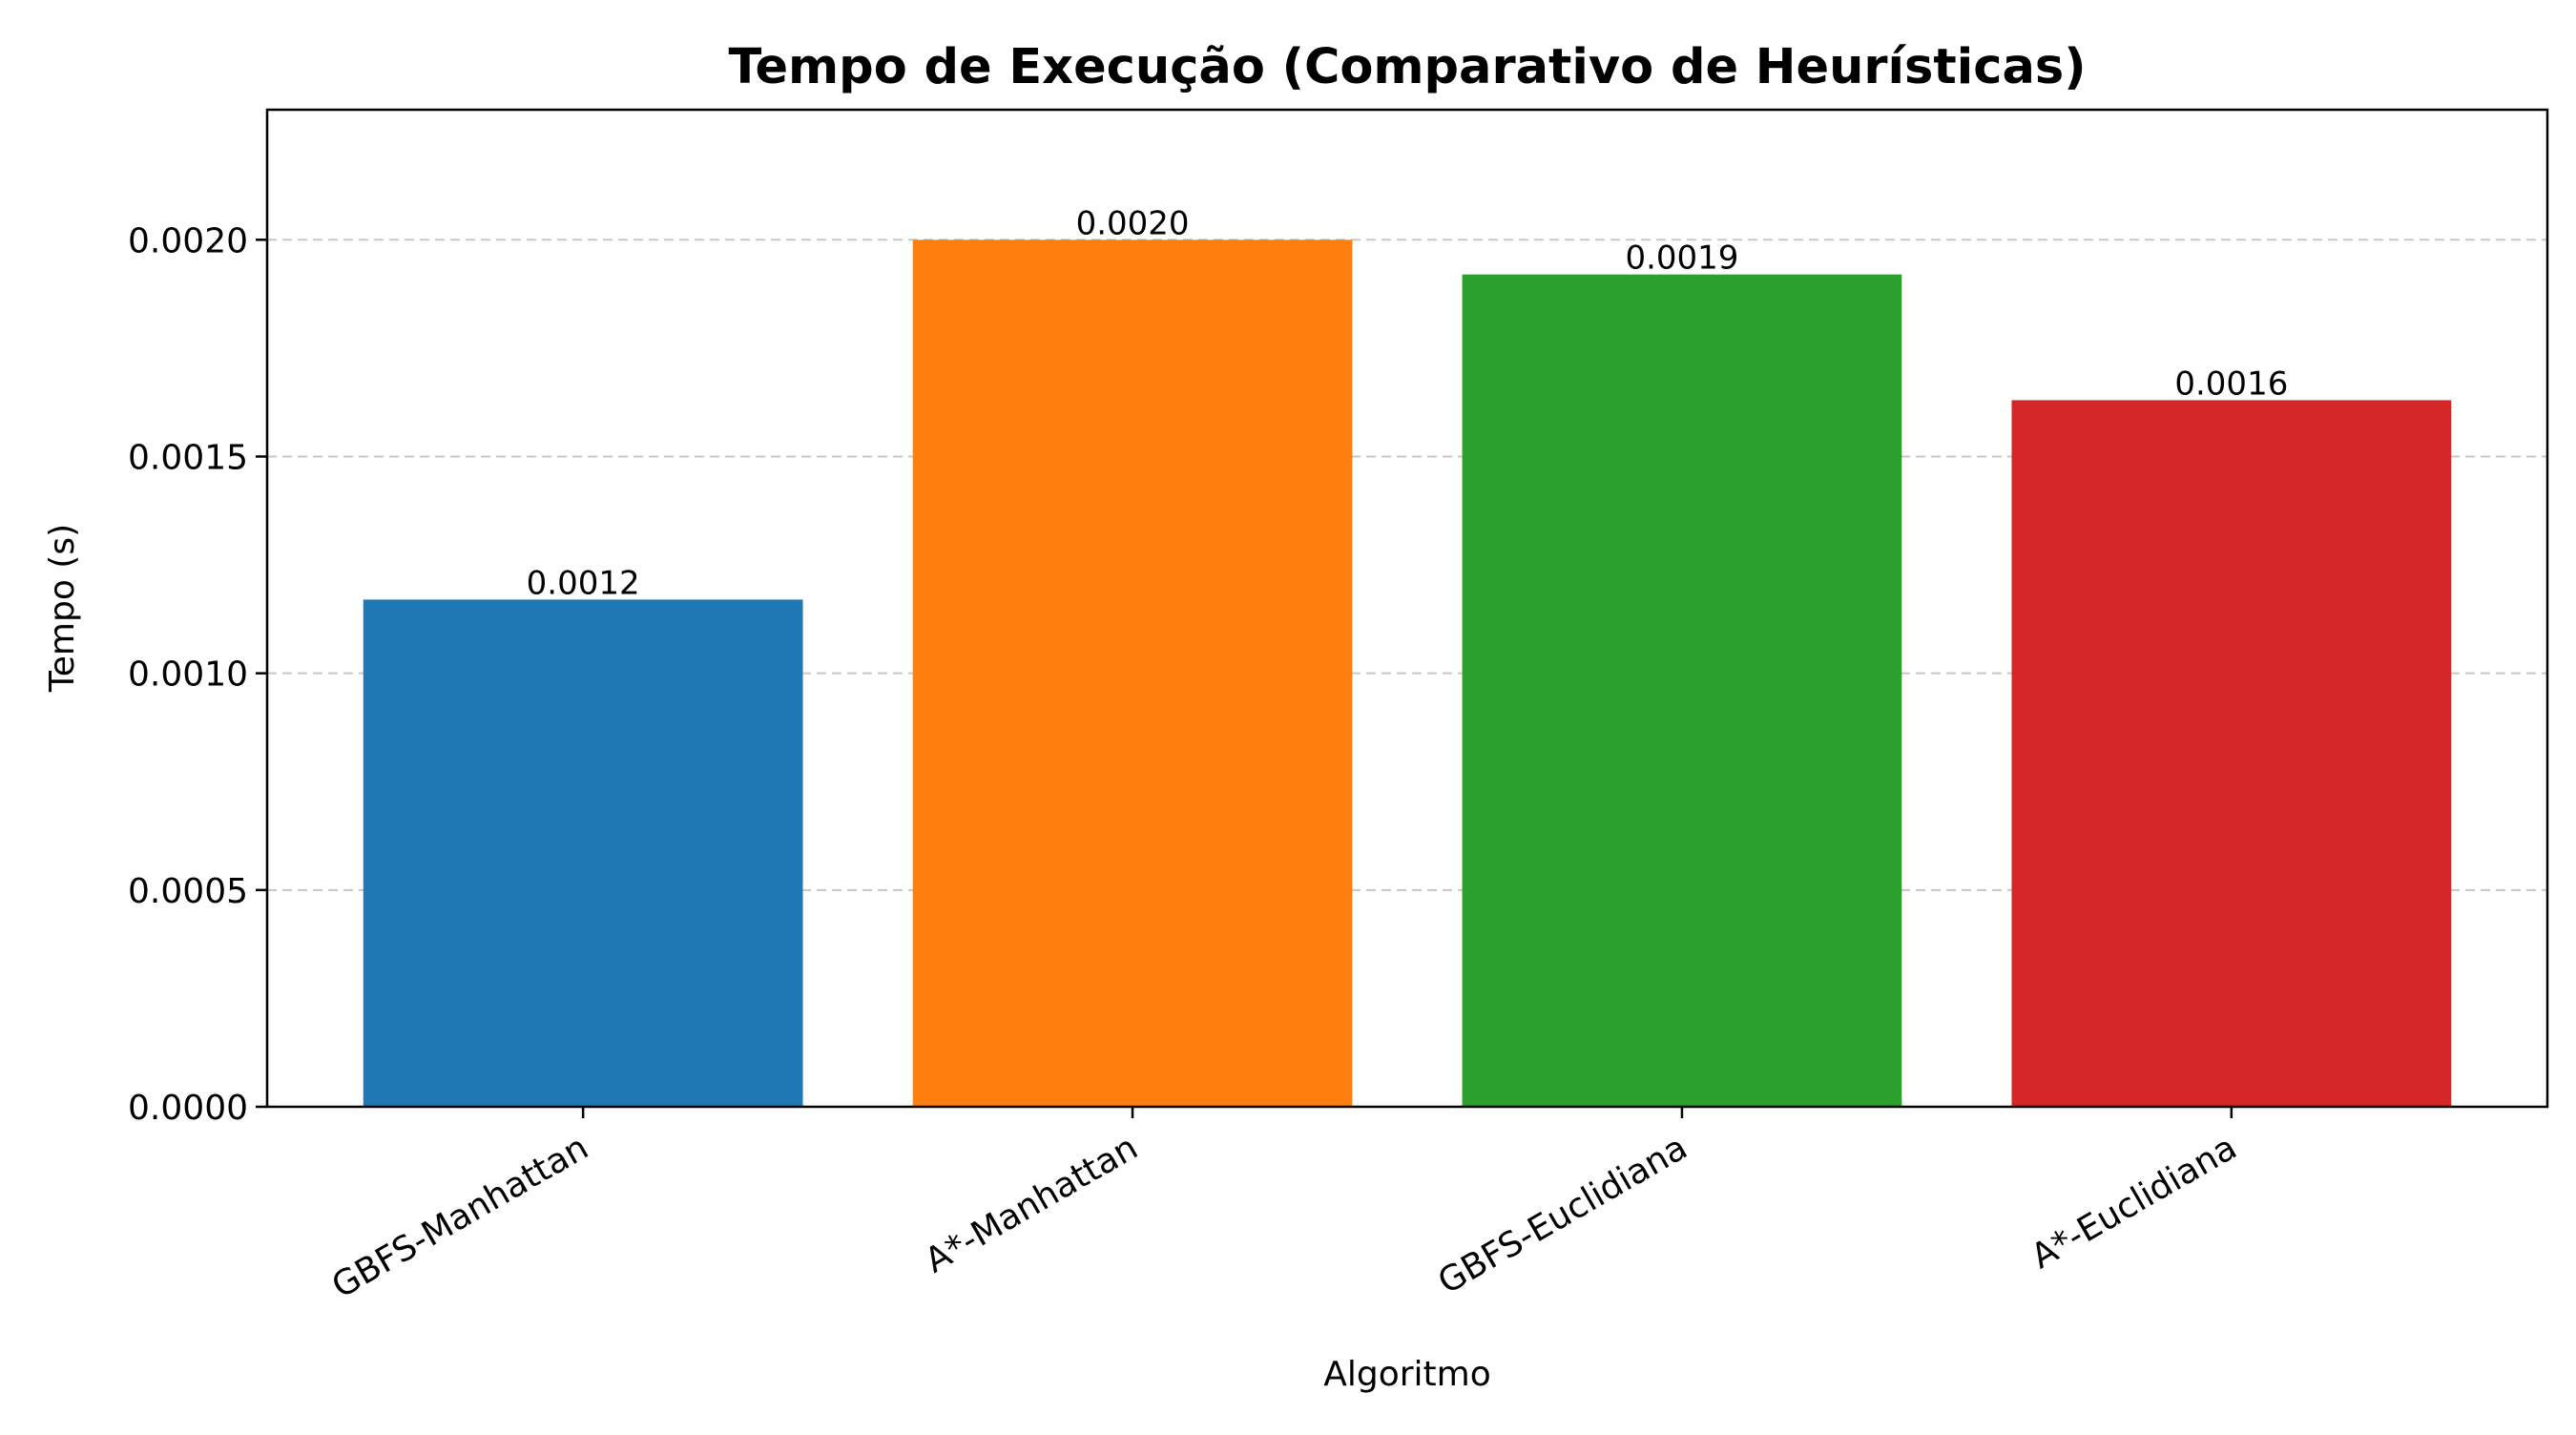  Describe the element at coordinates (2231, 383) in the screenshot. I see `bar-value-label: 0.0016` at that location.